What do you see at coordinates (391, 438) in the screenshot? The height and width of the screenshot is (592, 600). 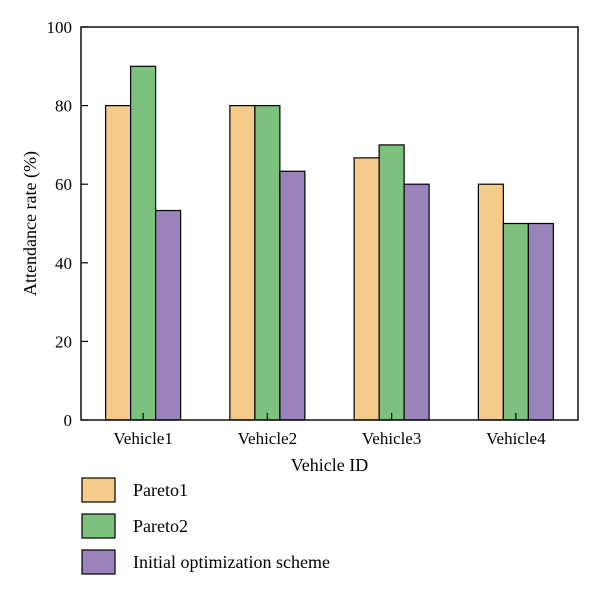 I see `x-tick-label: Vehicle3` at bounding box center [391, 438].